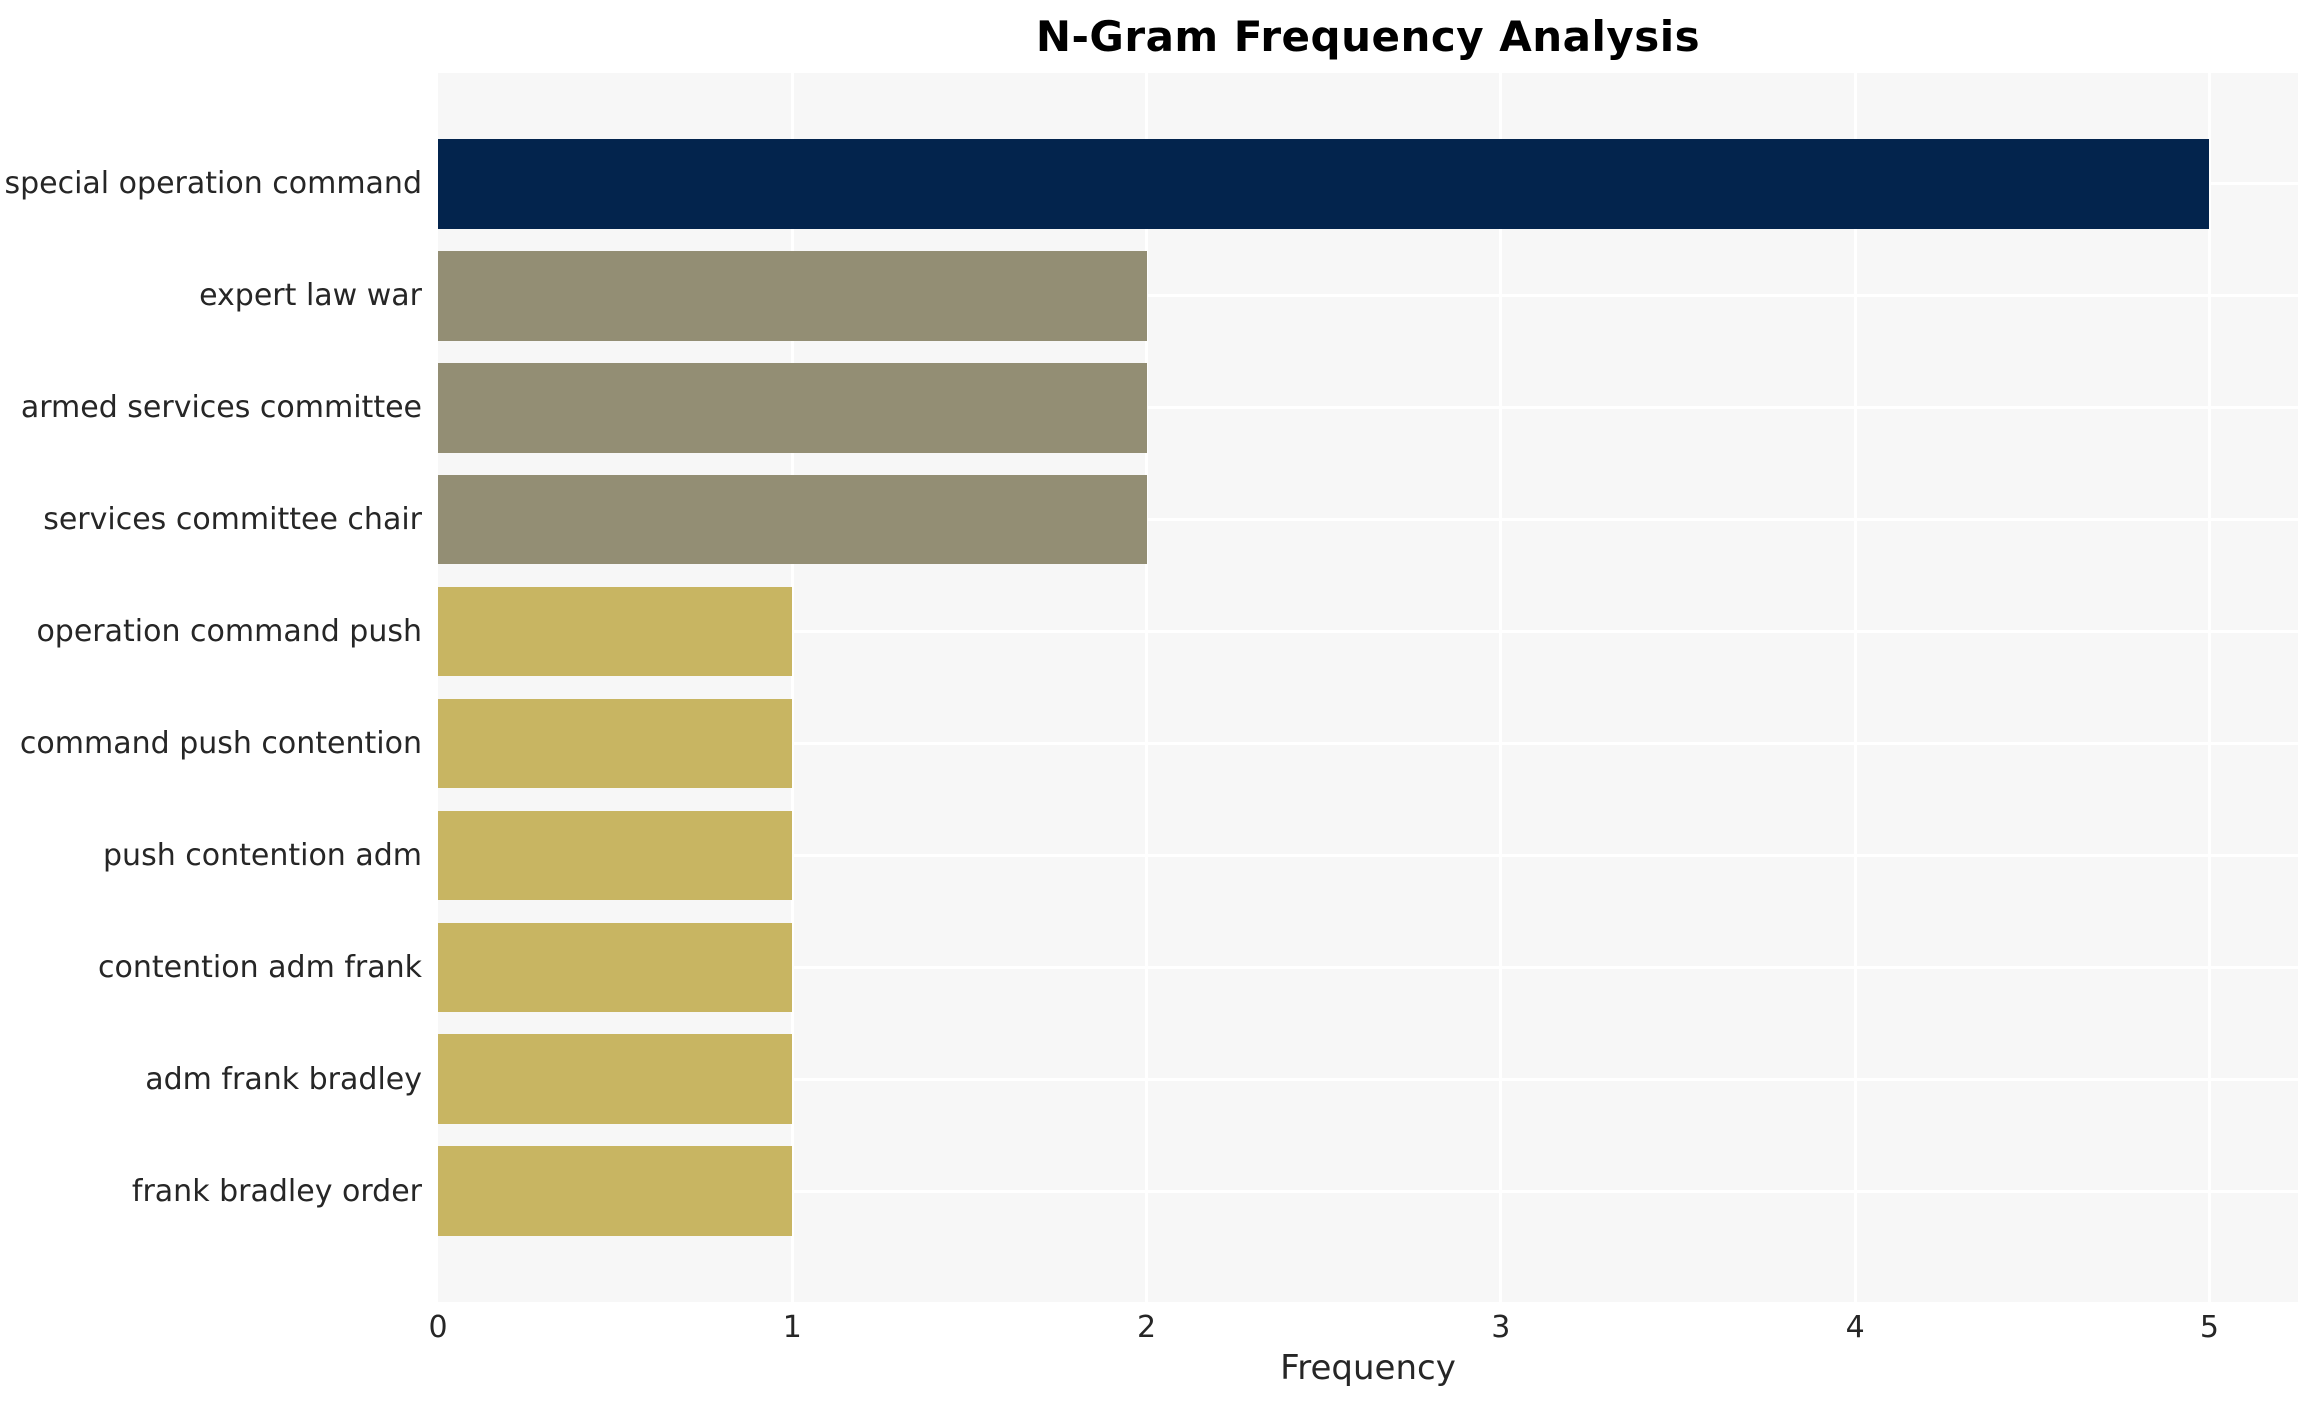 The height and width of the screenshot is (1402, 2317). Describe the element at coordinates (1368, 36) in the screenshot. I see `chart-title: N-Gram Frequency Analysis` at that location.